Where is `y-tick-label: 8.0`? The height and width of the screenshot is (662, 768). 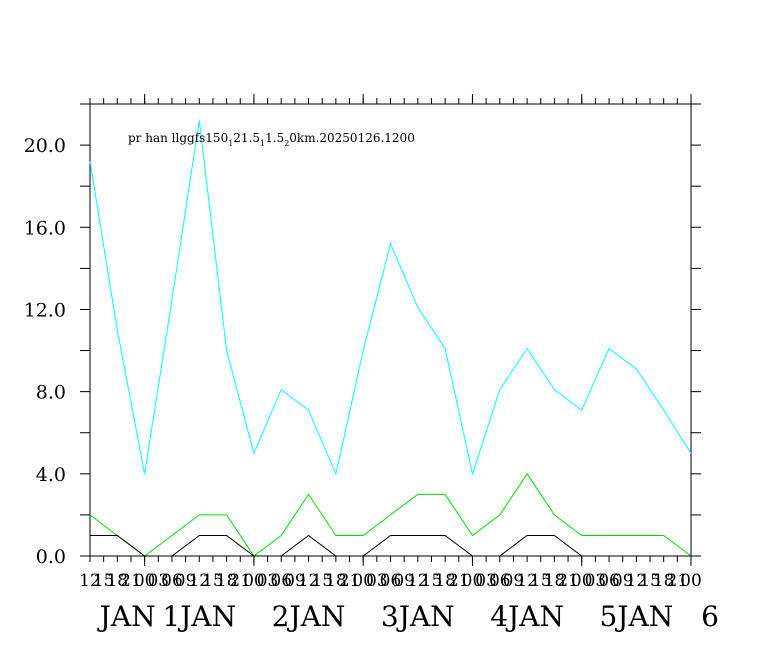 y-tick-label: 8.0 is located at coordinates (51, 393).